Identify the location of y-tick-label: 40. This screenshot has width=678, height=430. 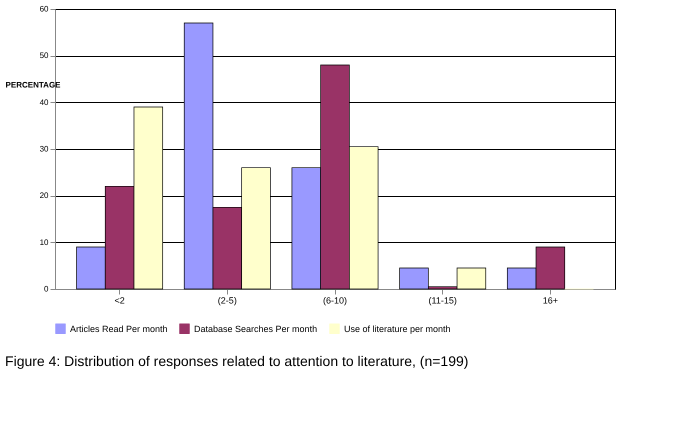
(45, 102).